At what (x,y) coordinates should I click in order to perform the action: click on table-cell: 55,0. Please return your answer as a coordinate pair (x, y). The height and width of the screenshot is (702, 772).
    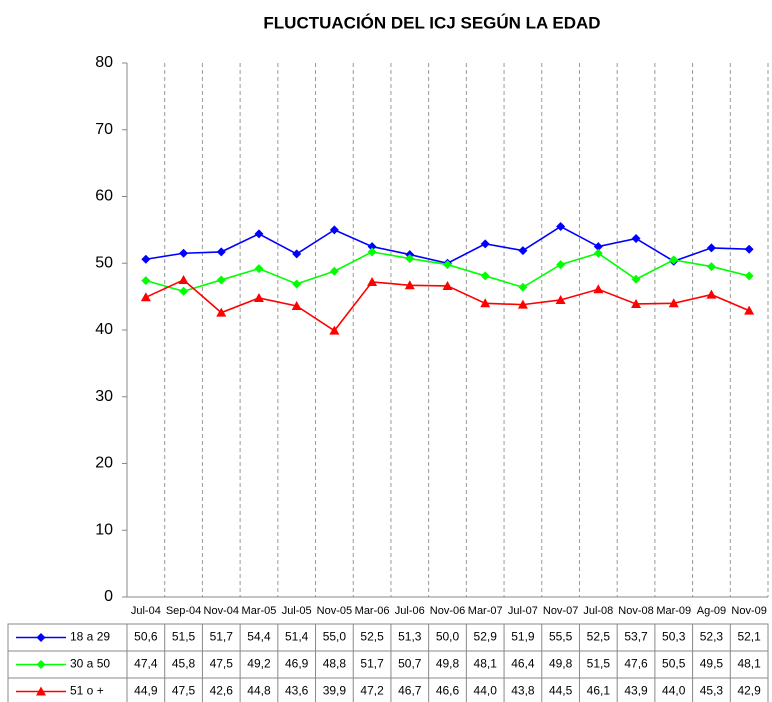
    Looking at the image, I should click on (335, 637).